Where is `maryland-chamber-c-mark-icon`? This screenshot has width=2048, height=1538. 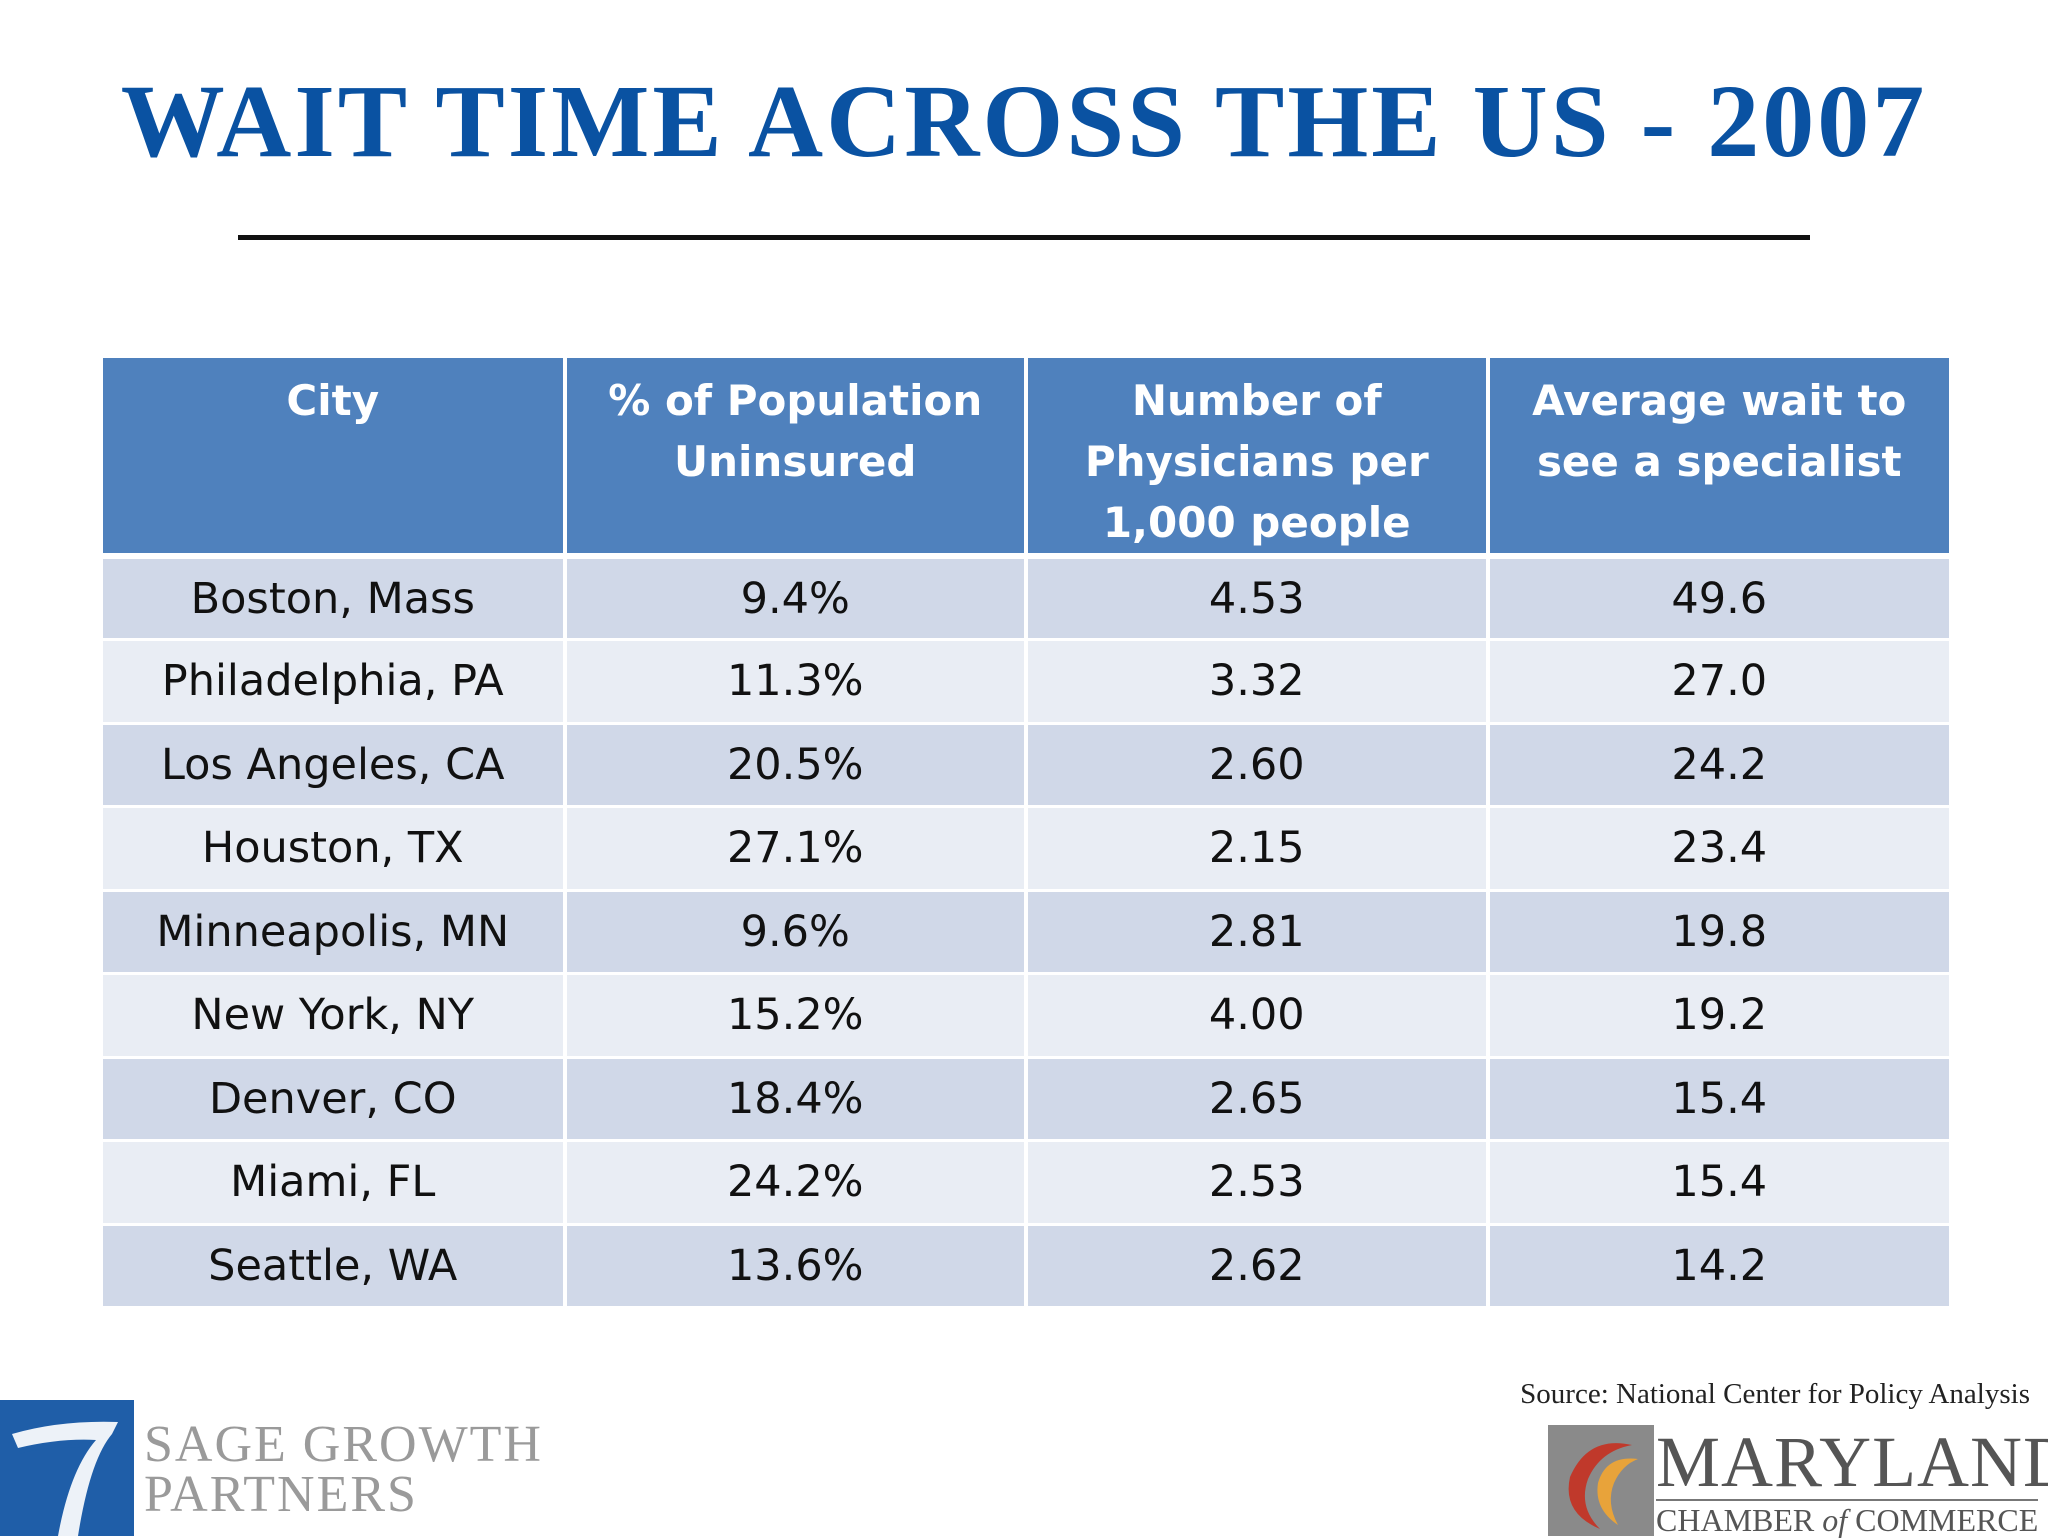 maryland-chamber-c-mark-icon is located at coordinates (1601, 1480).